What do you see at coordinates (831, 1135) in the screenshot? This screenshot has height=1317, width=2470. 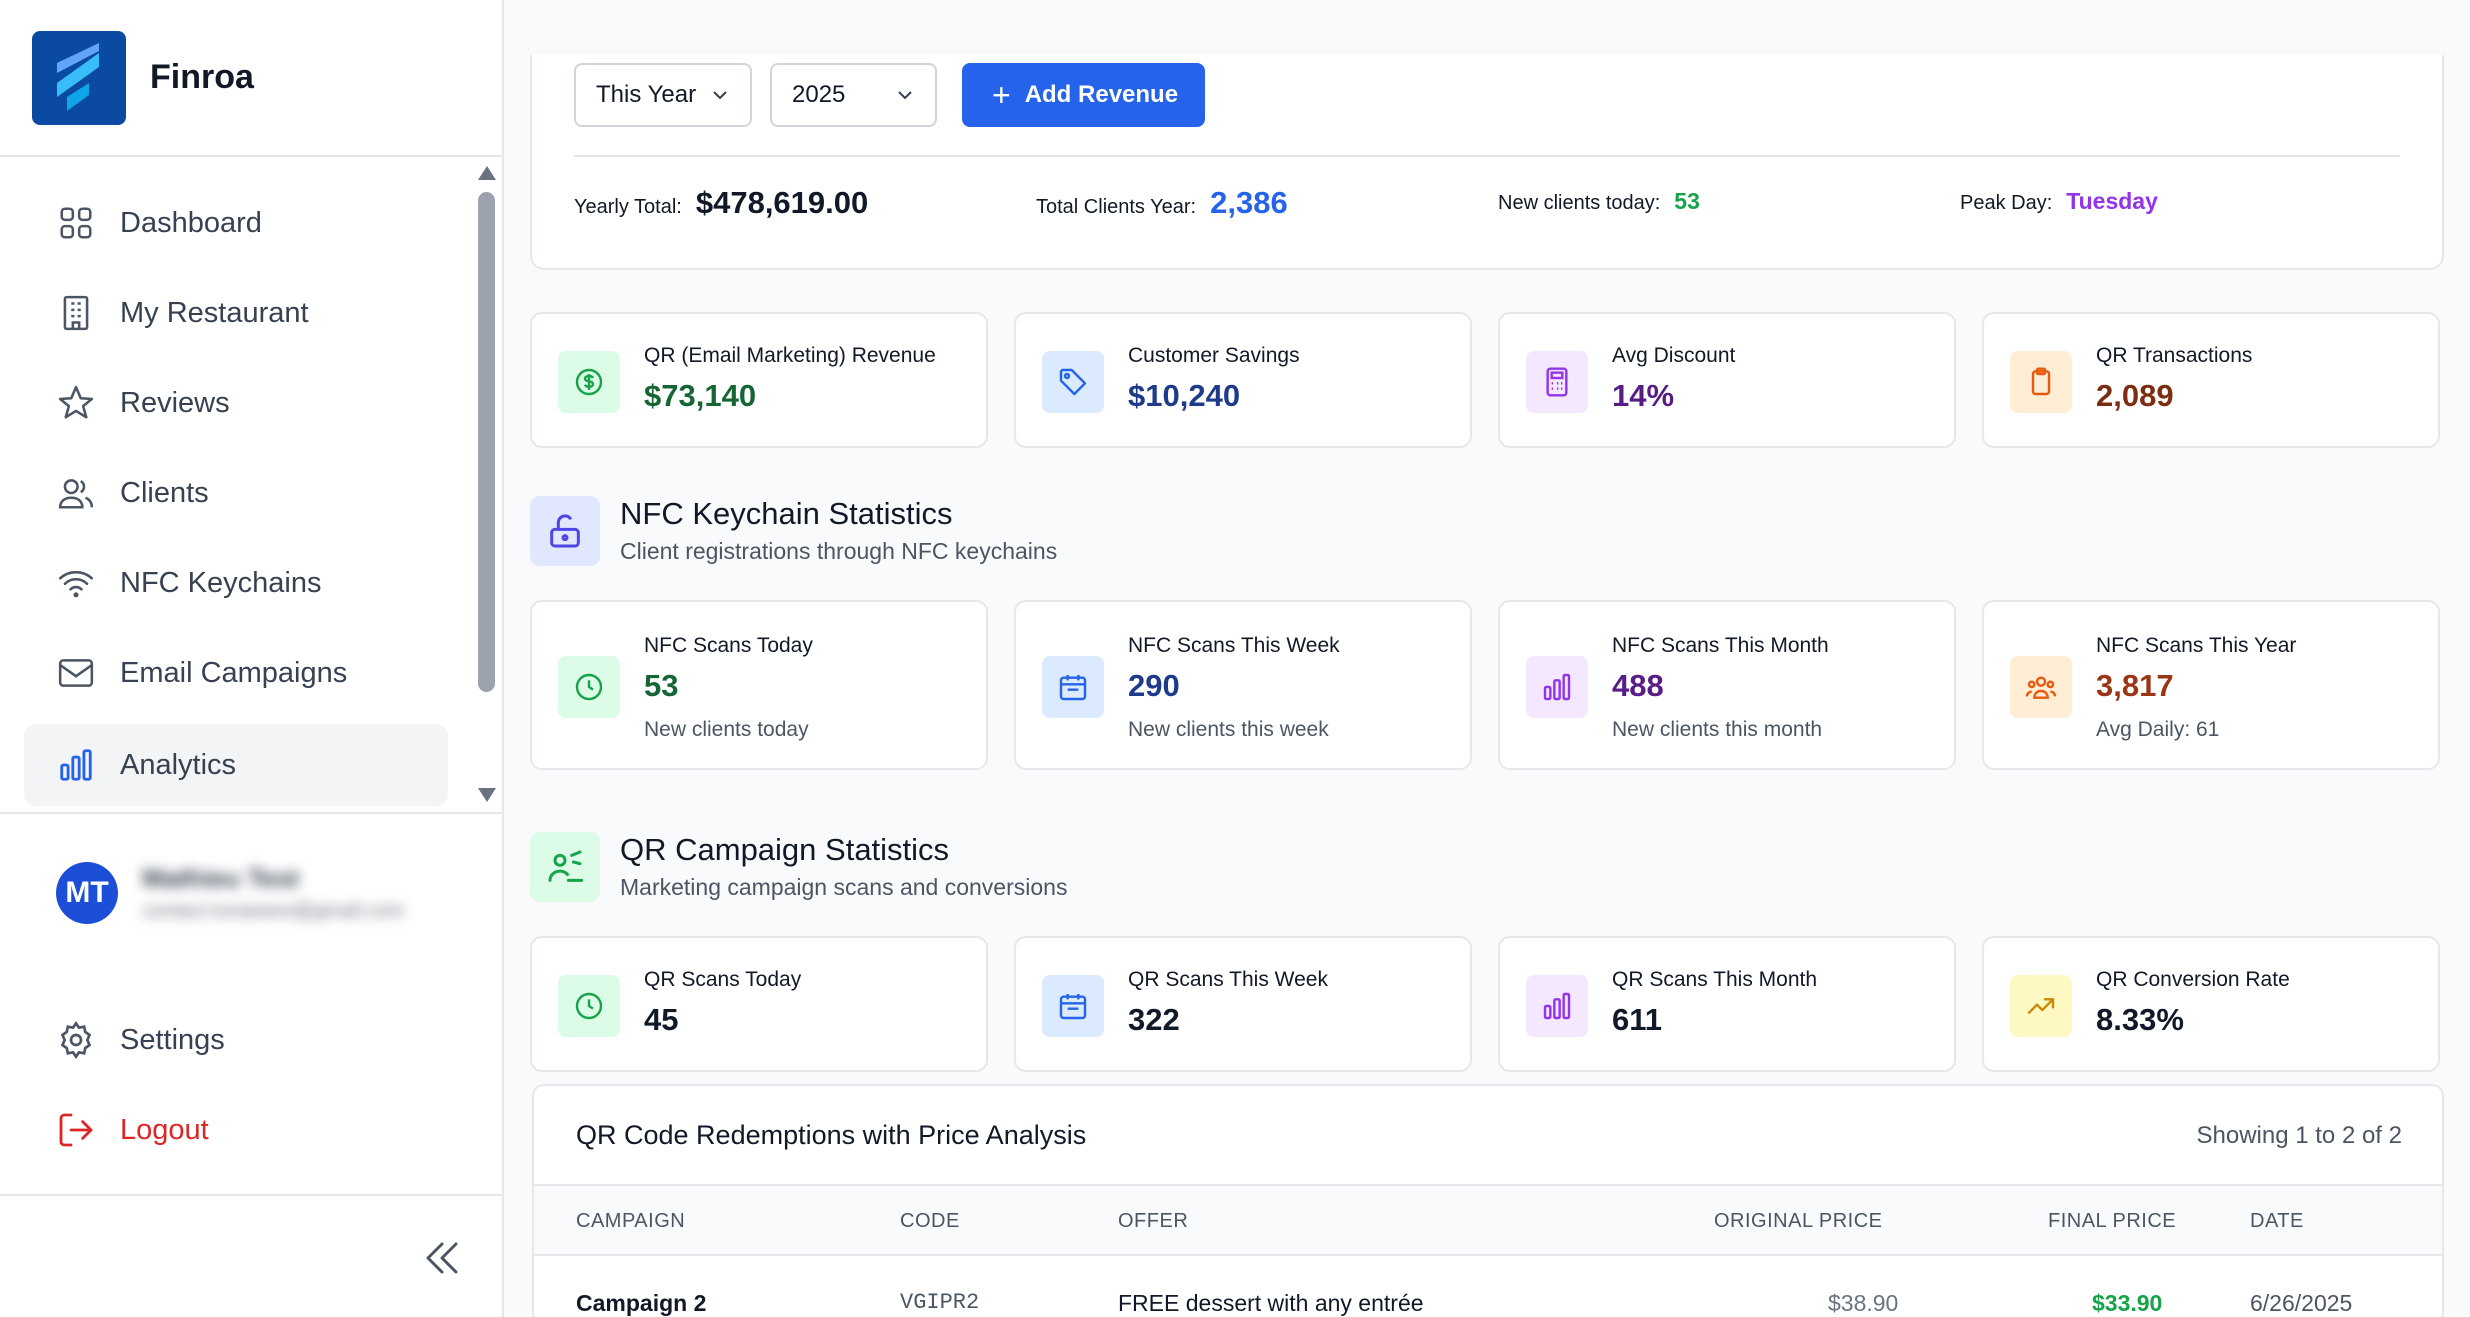 I see `table-title: QR Code Redemptions with Price Analysis` at bounding box center [831, 1135].